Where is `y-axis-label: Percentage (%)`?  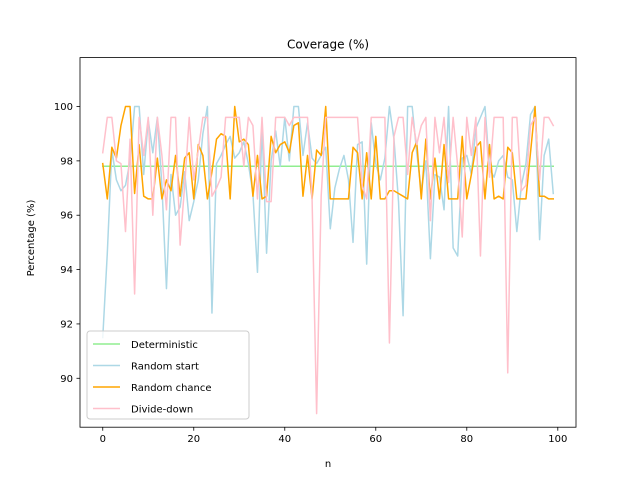 y-axis-label: Percentage (%) is located at coordinates (31, 238).